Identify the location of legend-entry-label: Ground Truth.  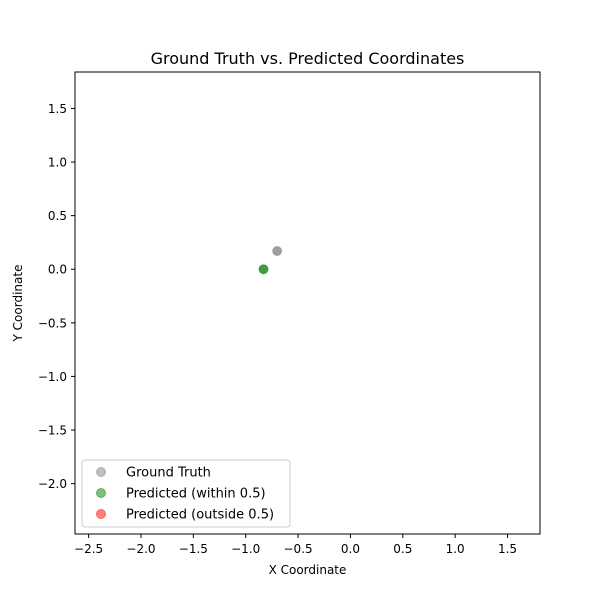
(168, 473).